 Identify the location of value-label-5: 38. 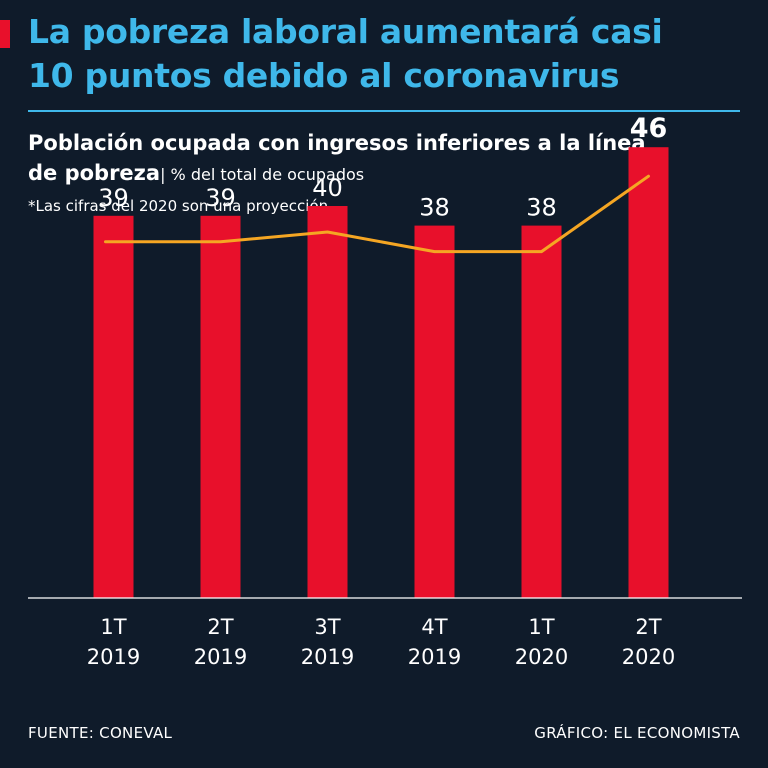
(541, 208).